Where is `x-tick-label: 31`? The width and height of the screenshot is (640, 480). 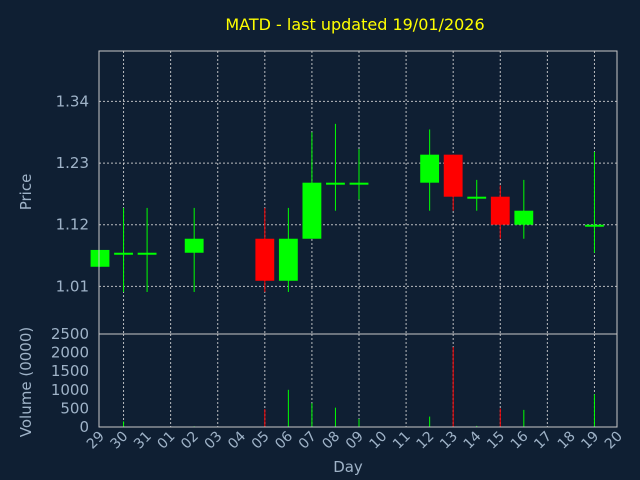
x-tick-label: 31 is located at coordinates (143, 441).